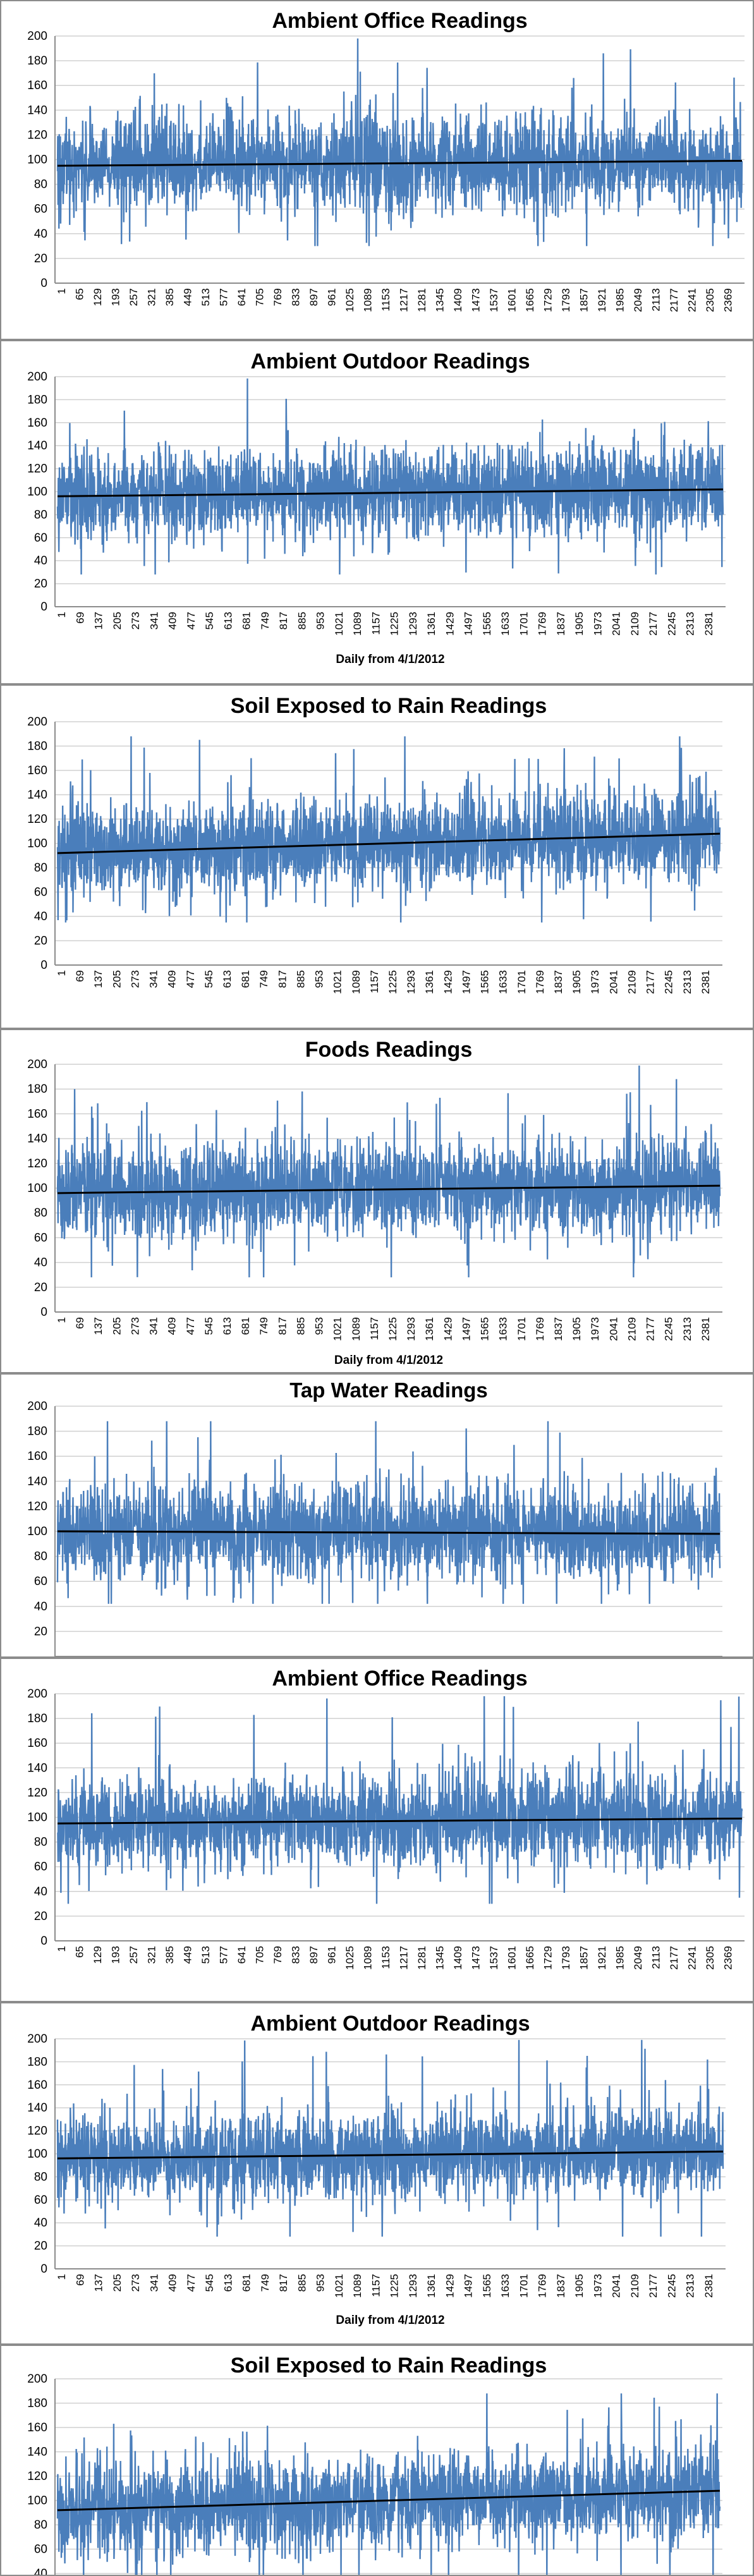 This screenshot has width=754, height=2576. What do you see at coordinates (530, 300) in the screenshot?
I see `x-tick-label: 1665` at bounding box center [530, 300].